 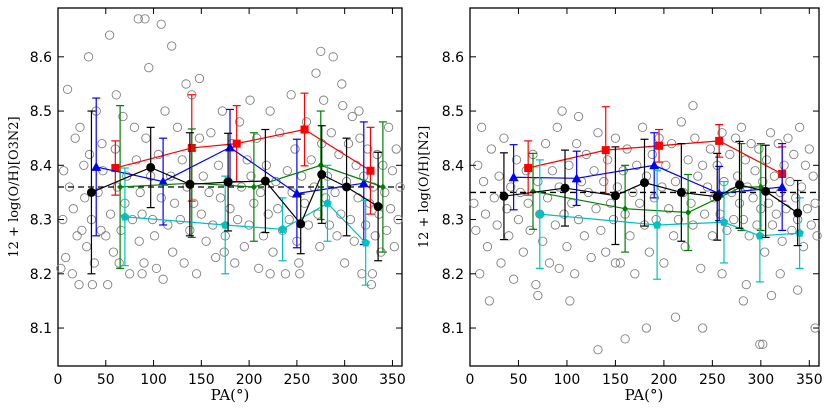 What do you see at coordinates (41, 221) in the screenshot?
I see `y-tick-label: 8.3` at bounding box center [41, 221].